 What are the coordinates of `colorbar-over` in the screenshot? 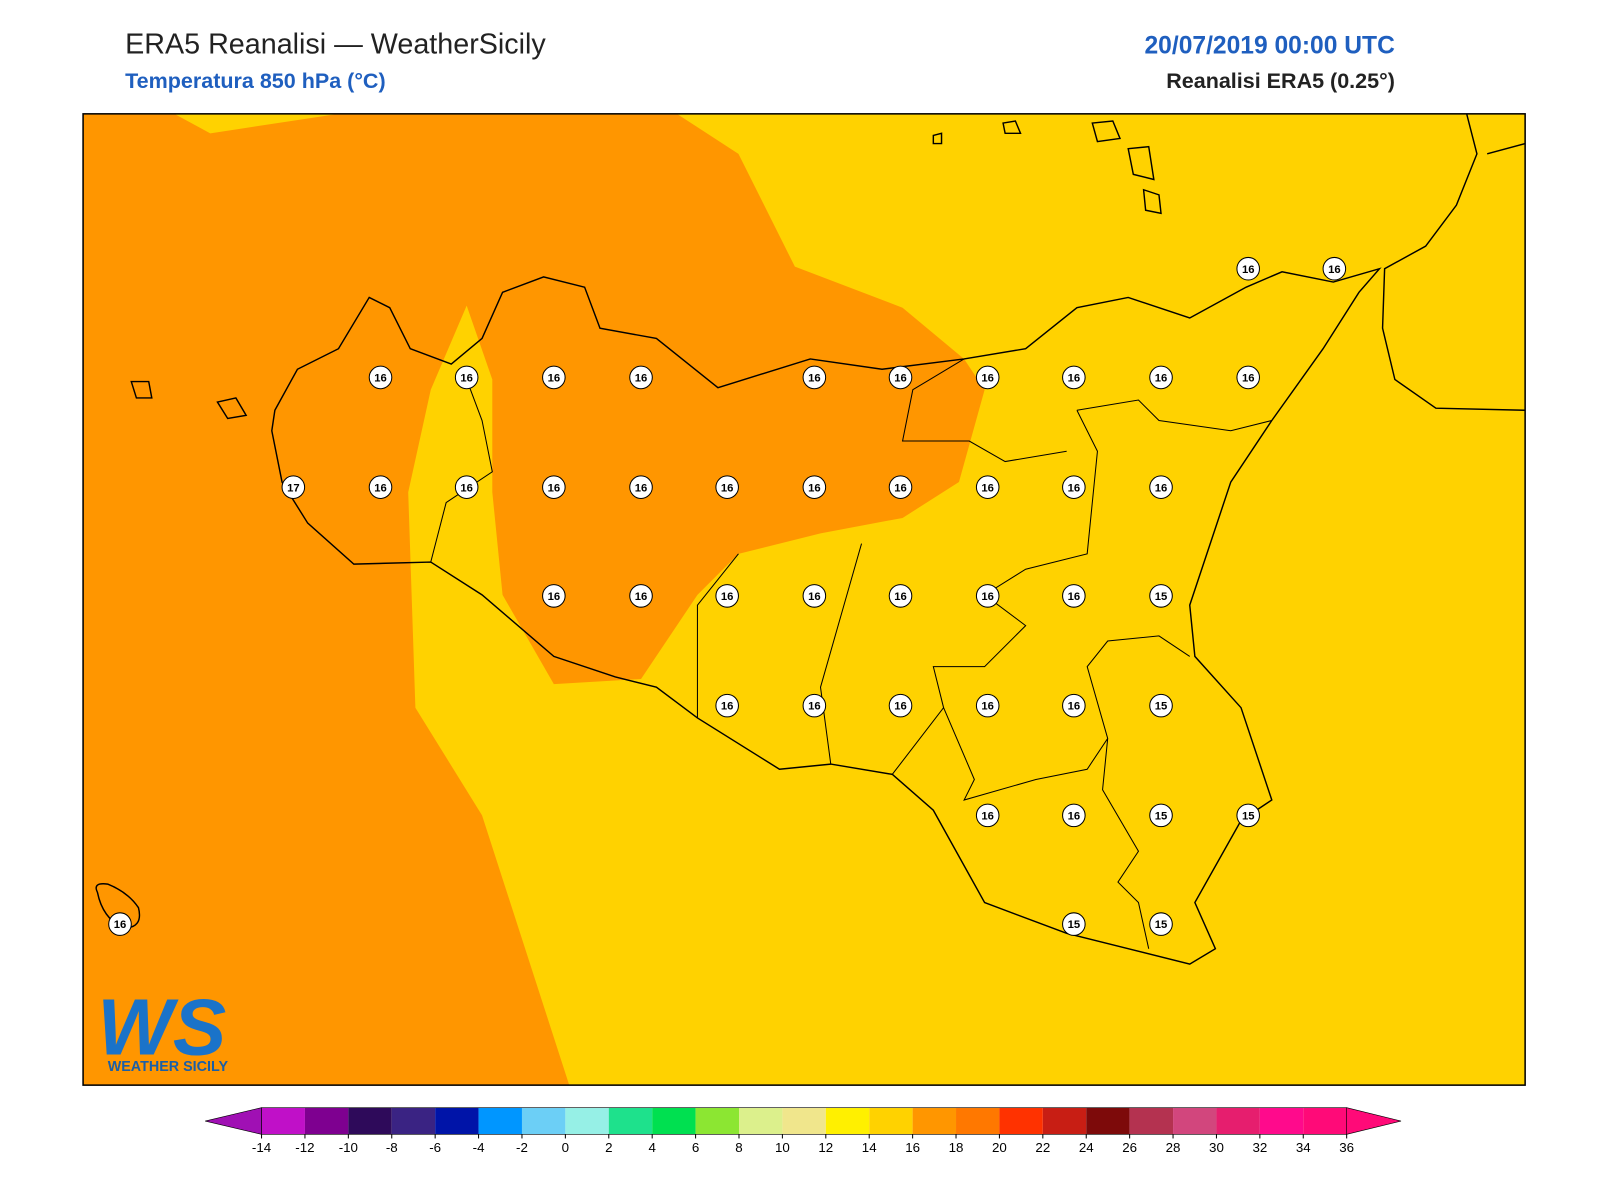 It's located at (1374, 1121).